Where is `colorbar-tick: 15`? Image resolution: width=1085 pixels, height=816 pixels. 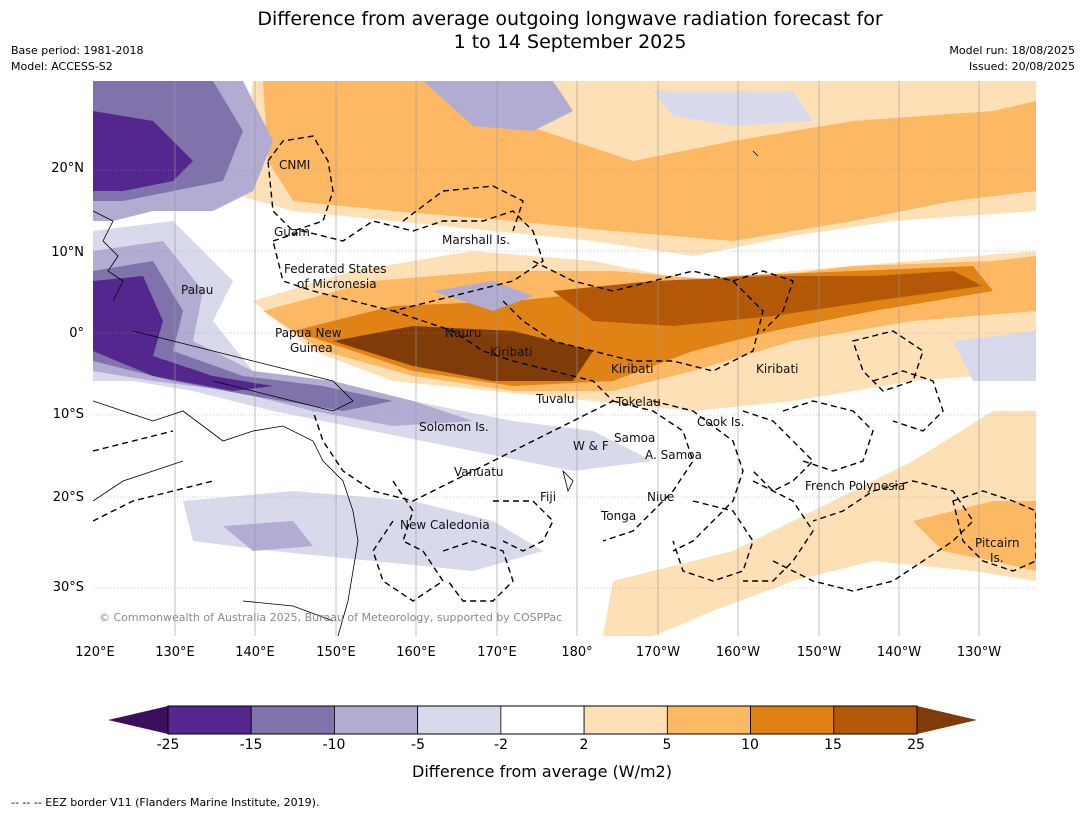
colorbar-tick: 15 is located at coordinates (833, 745).